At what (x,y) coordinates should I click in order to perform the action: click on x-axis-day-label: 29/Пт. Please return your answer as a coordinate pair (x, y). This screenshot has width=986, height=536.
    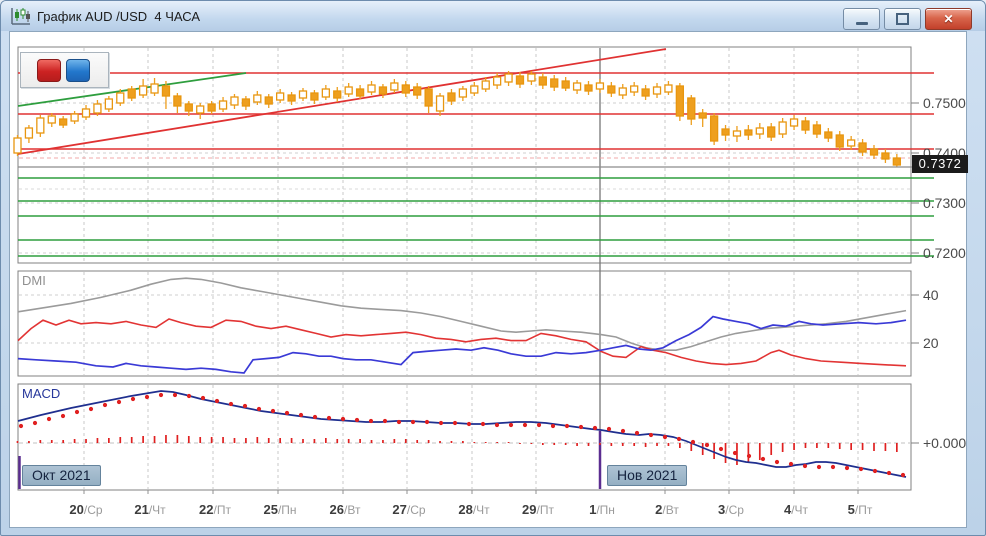
    Looking at the image, I should click on (538, 509).